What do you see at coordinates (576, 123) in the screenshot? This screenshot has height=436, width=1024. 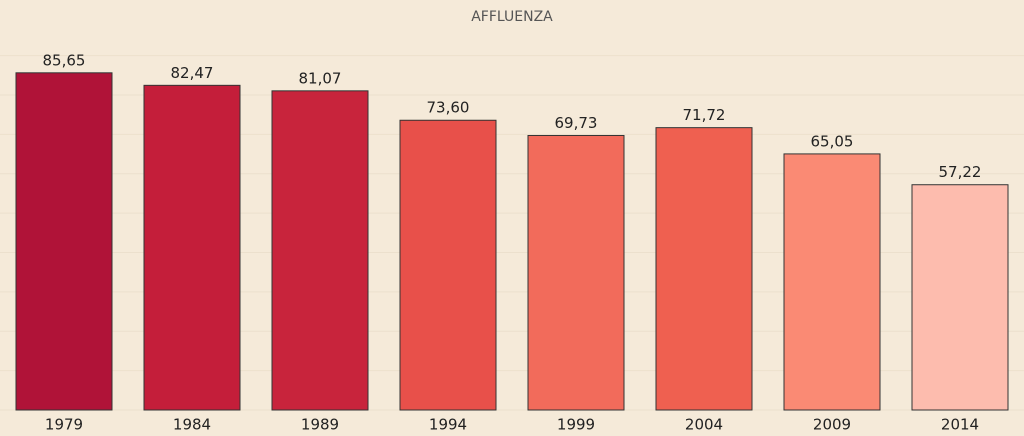 I see `value-label: 69,73` at bounding box center [576, 123].